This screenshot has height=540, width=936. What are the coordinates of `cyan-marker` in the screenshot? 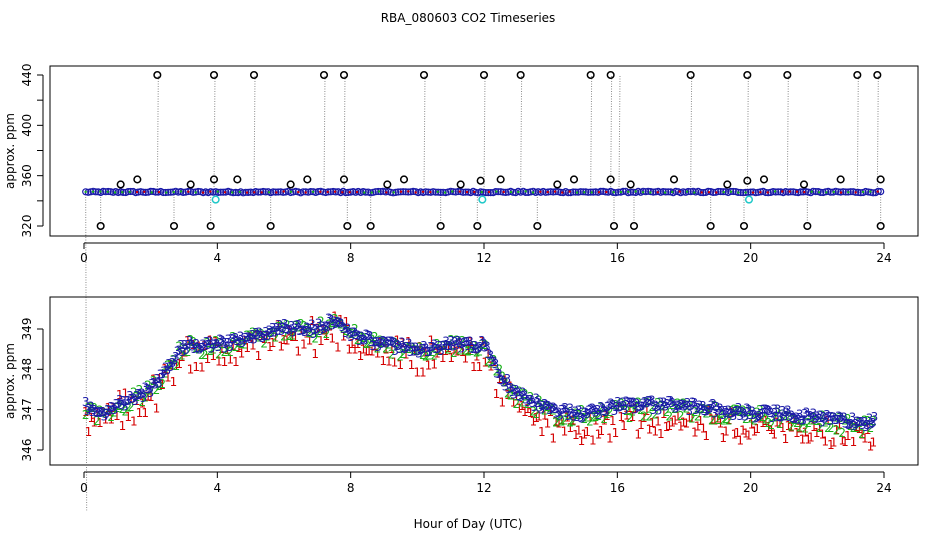 It's located at (749, 199).